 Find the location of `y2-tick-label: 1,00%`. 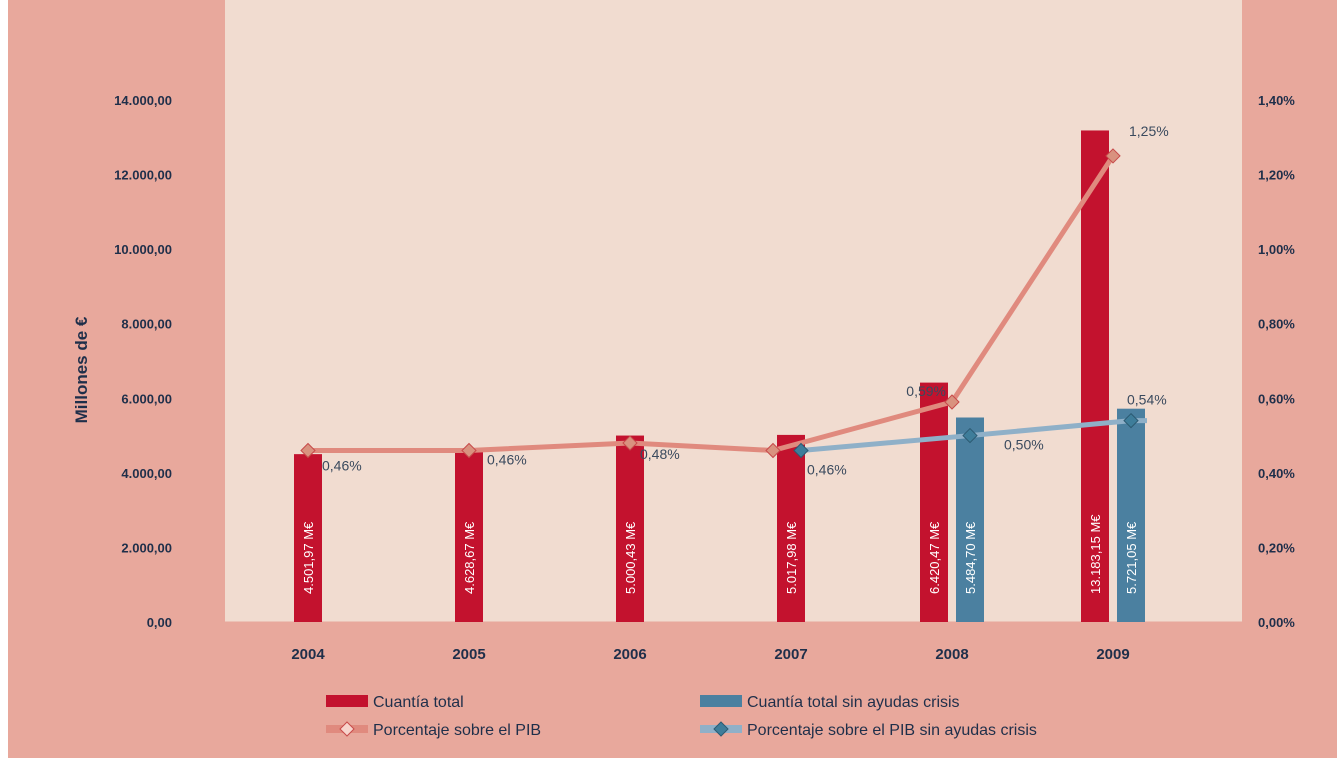

y2-tick-label: 1,00% is located at coordinates (1276, 249).